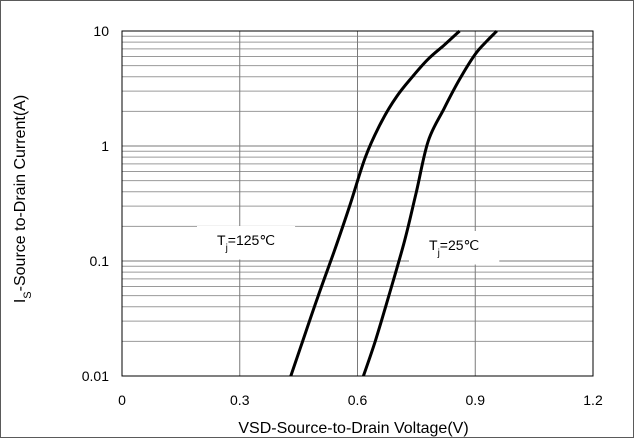  I want to click on x-axis-title: VSD-Source-to-Drain Voltage(V), so click(353, 428).